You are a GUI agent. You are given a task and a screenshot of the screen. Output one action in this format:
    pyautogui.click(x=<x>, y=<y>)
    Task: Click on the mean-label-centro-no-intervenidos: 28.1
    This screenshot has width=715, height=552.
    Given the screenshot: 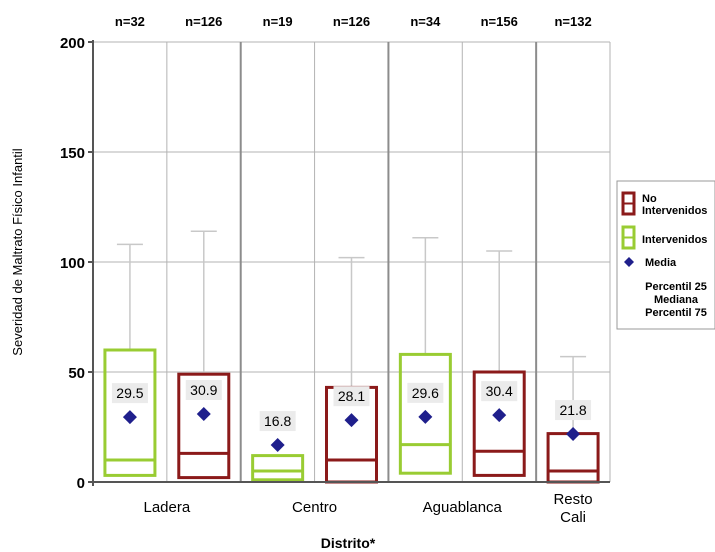 What is the action you would take?
    pyautogui.click(x=351, y=396)
    